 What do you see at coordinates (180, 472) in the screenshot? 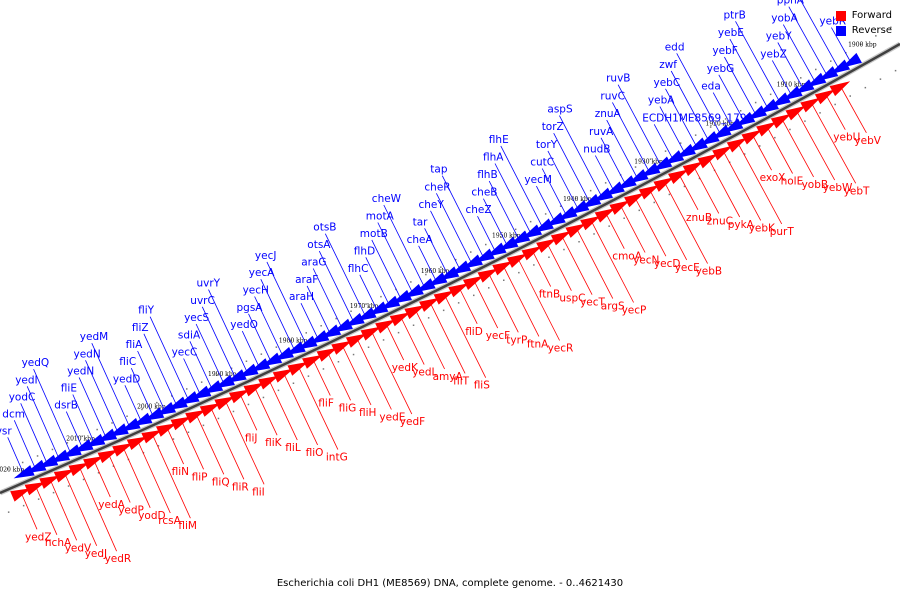
I see `forward-gene-label: fliN` at bounding box center [180, 472].